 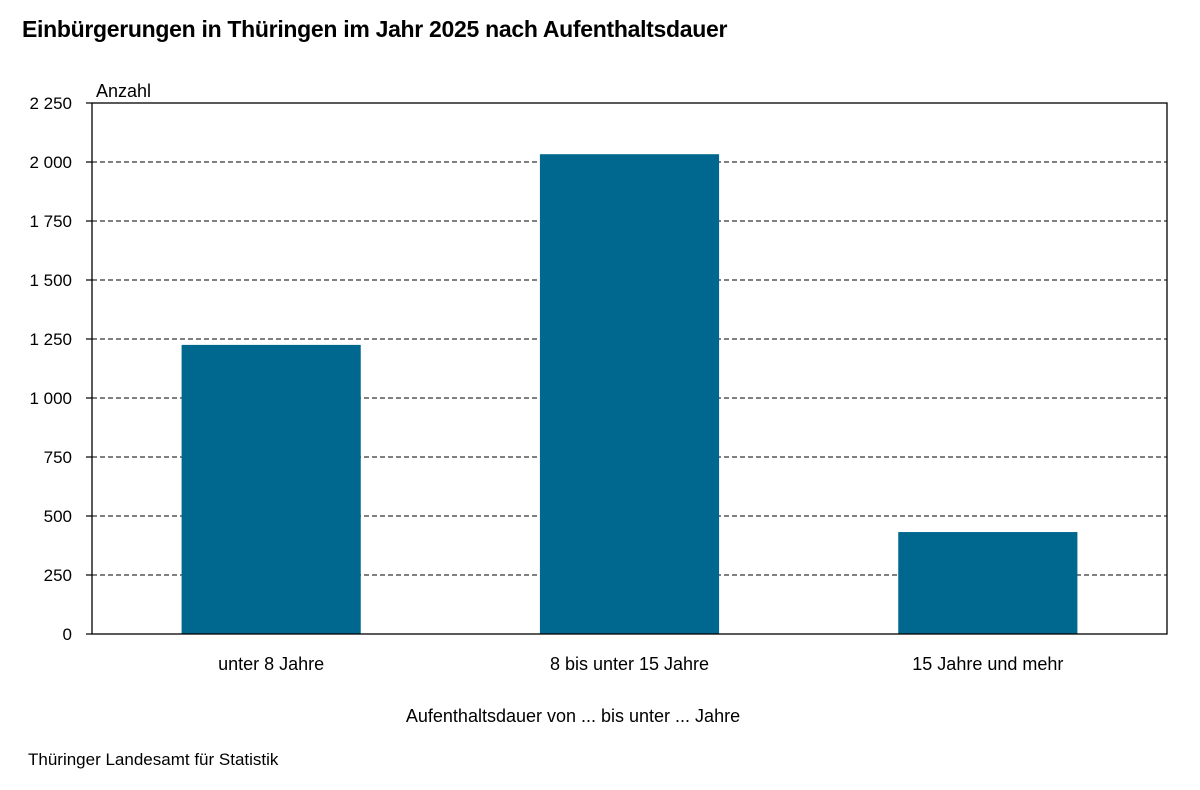 I want to click on y-tick-label: 1 250, so click(x=50, y=339).